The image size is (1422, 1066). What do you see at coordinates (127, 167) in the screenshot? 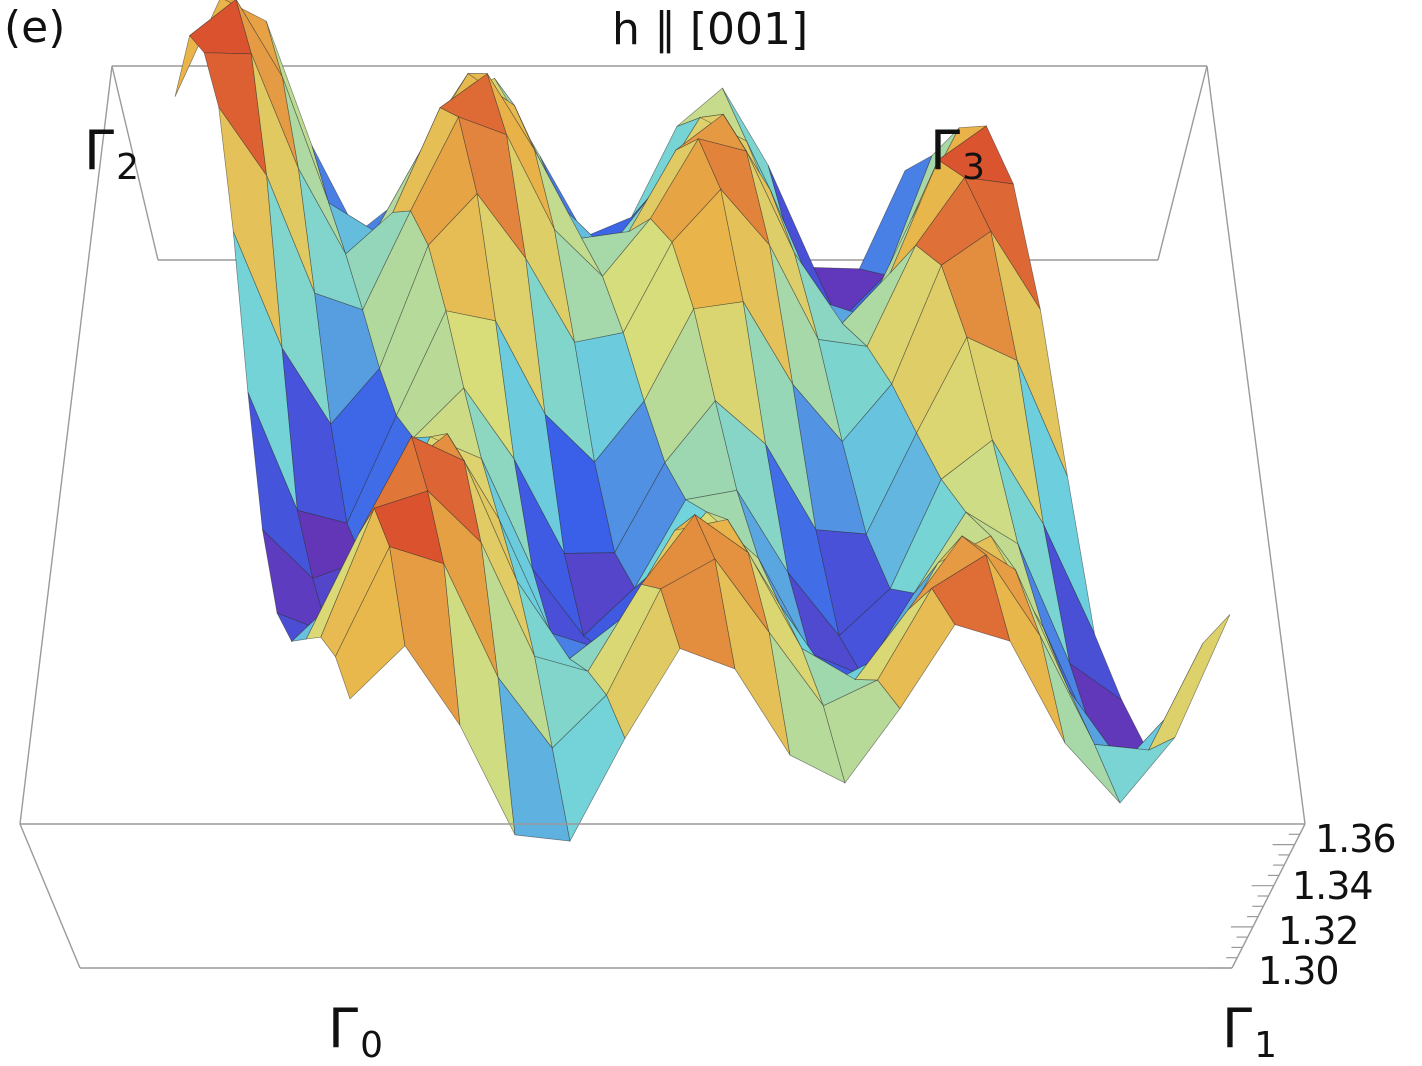
I see `gamma2-sub: 2` at bounding box center [127, 167].